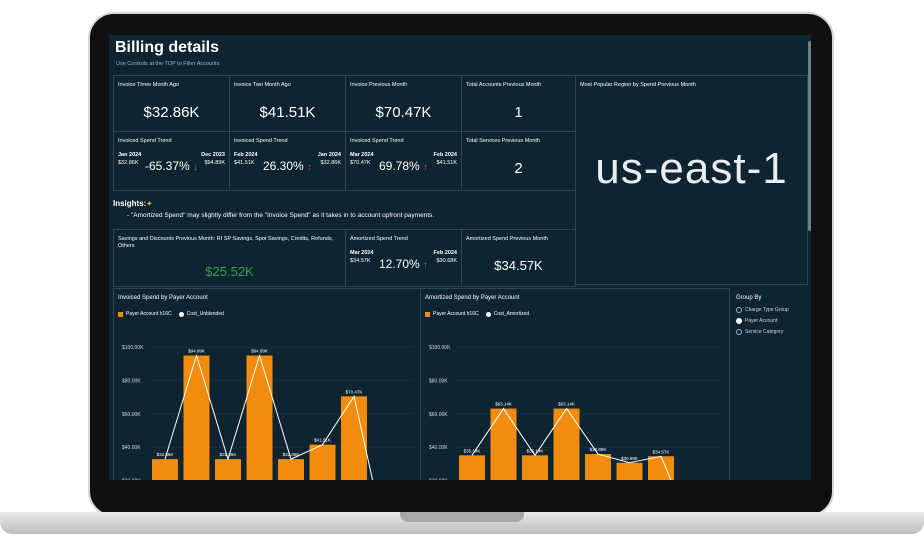 This screenshot has width=924, height=540. What do you see at coordinates (456, 314) in the screenshot?
I see `legend-item: Payer Account h16C` at bounding box center [456, 314].